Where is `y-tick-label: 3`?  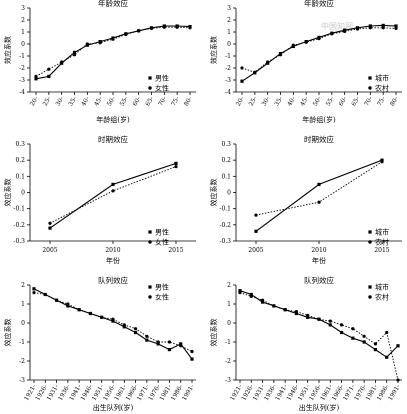 y-tick-label: 3 is located at coordinates (229, 8).